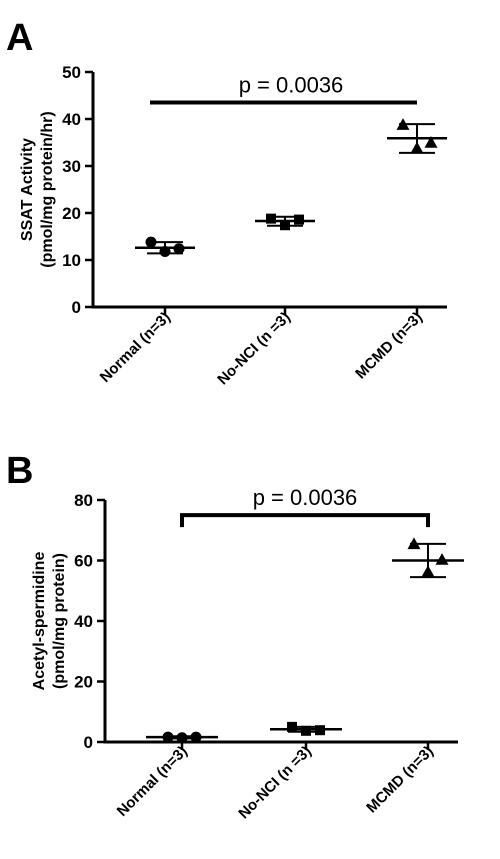  Describe the element at coordinates (27, 189) in the screenshot. I see `y-axis-title: SSAT Activity` at that location.